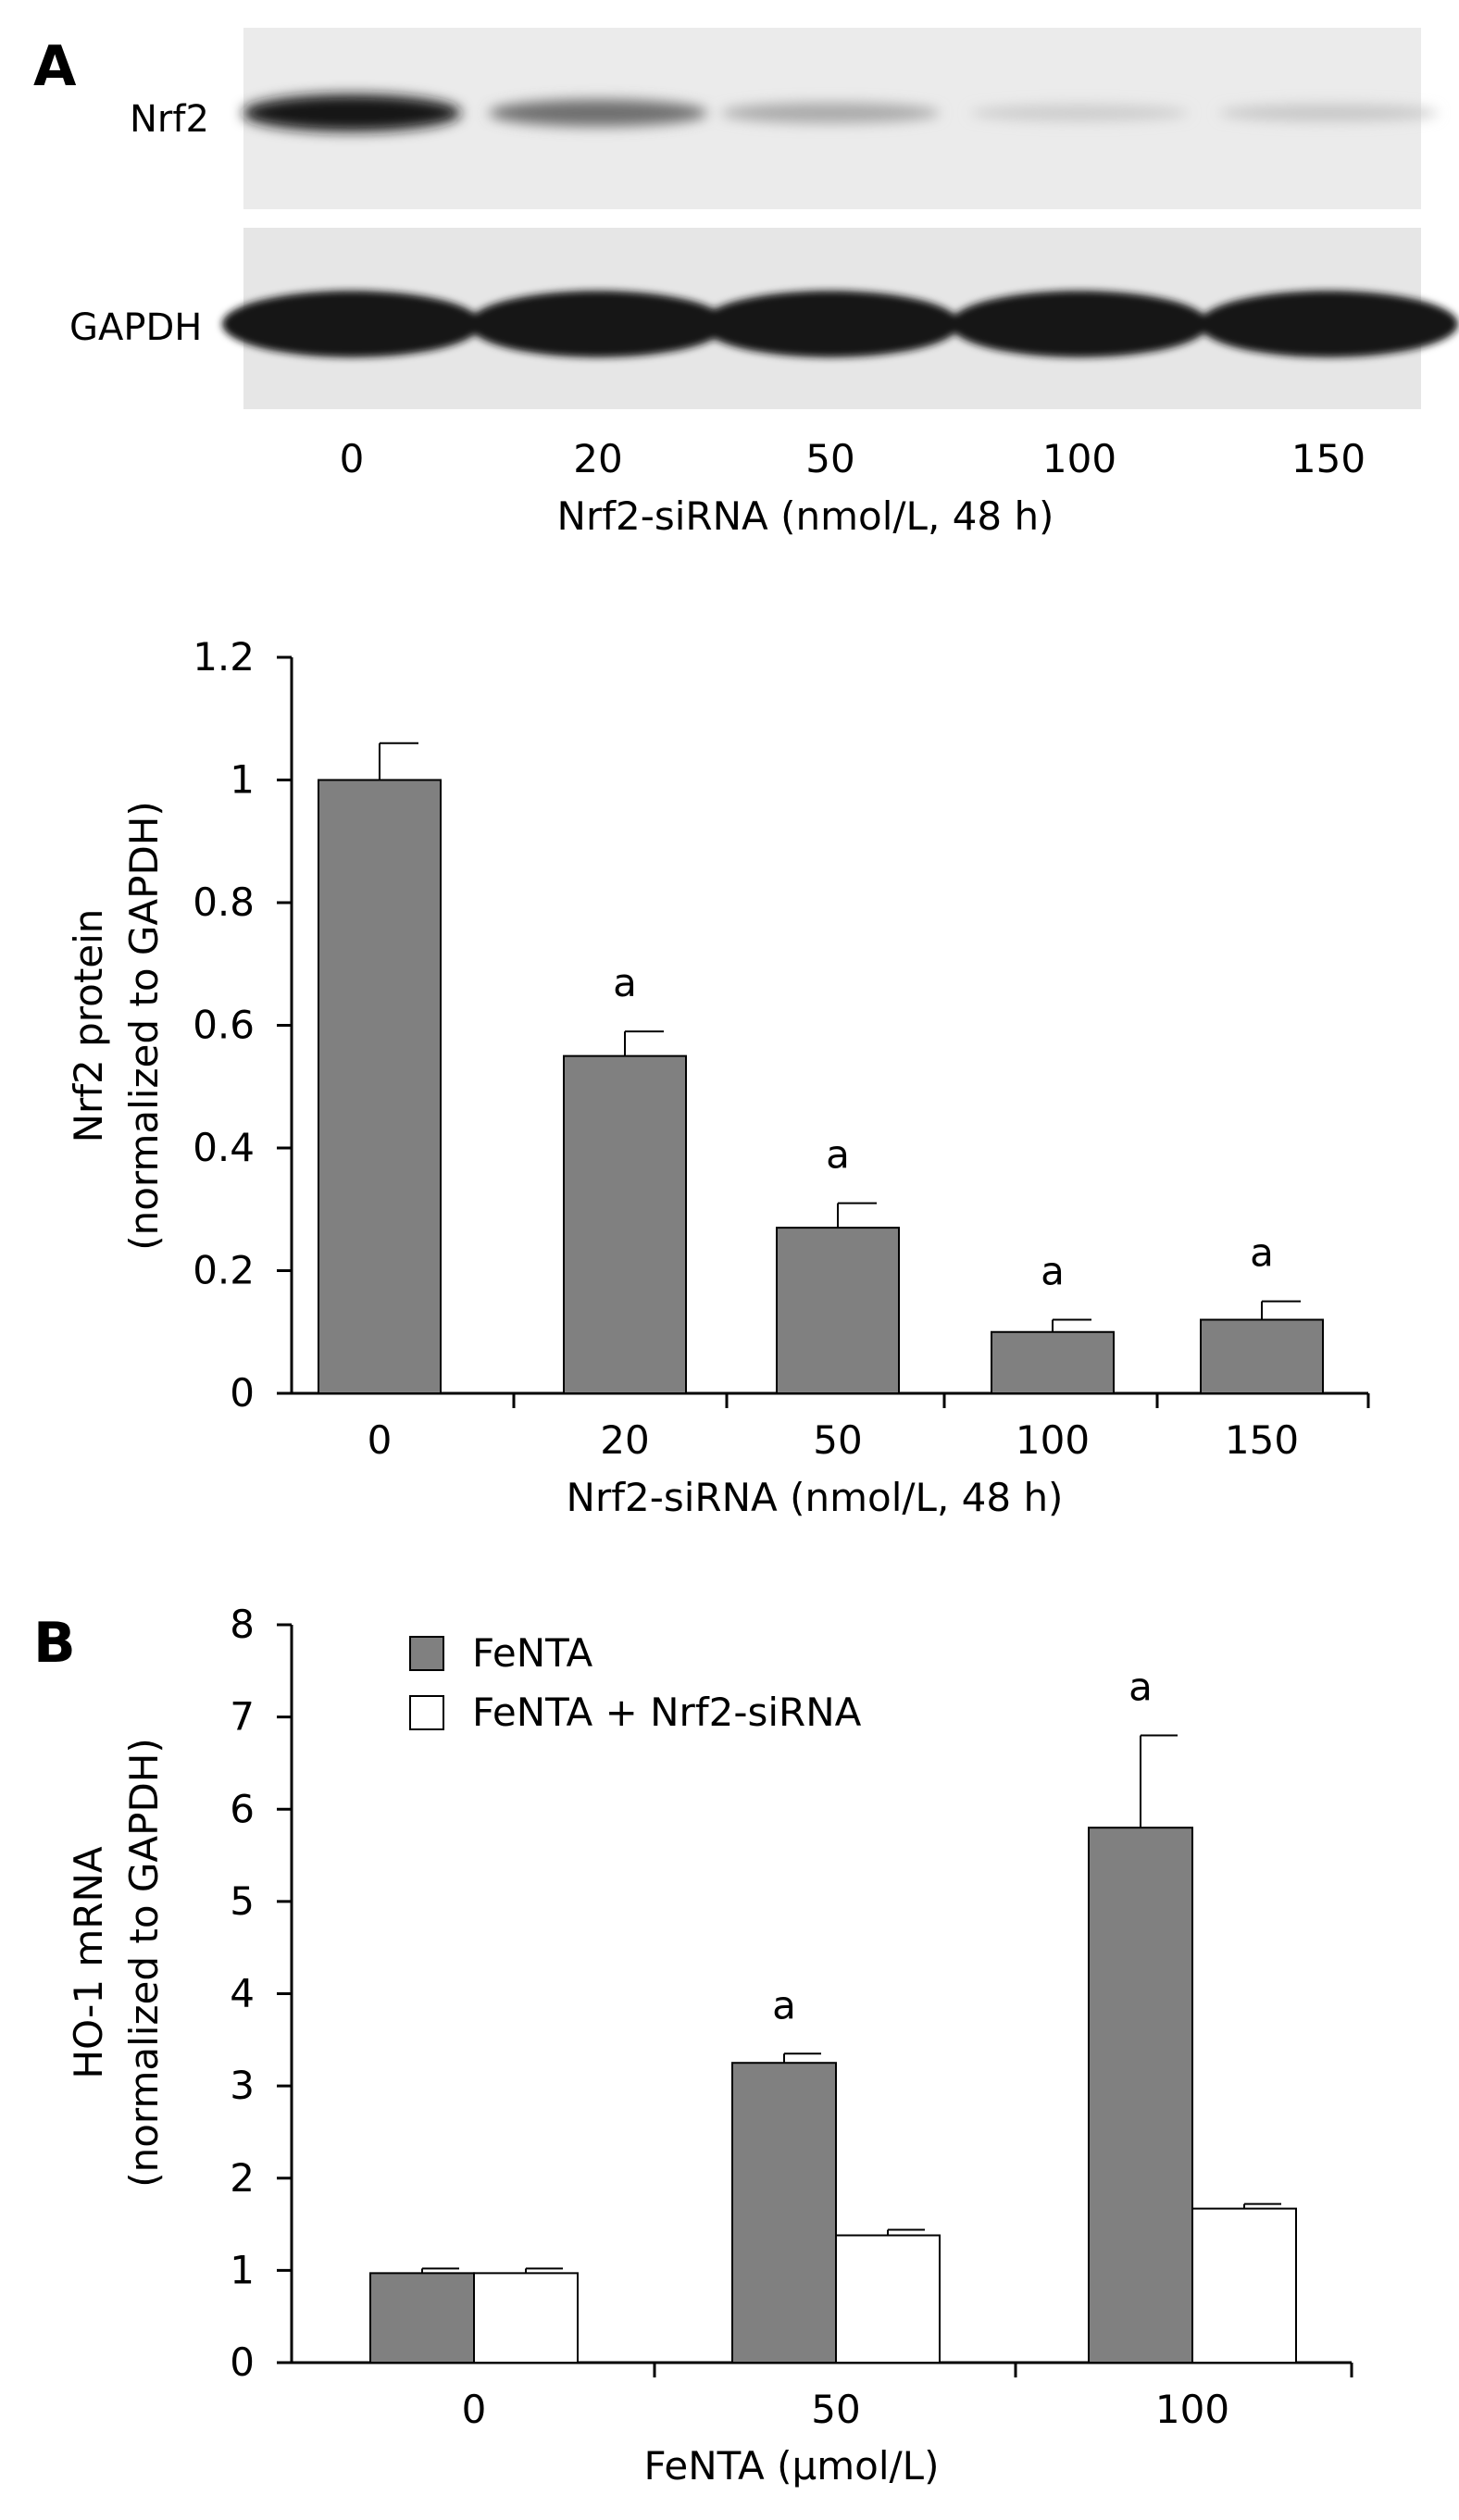  I want to click on blot-lane-label: 150, so click(1328, 458).